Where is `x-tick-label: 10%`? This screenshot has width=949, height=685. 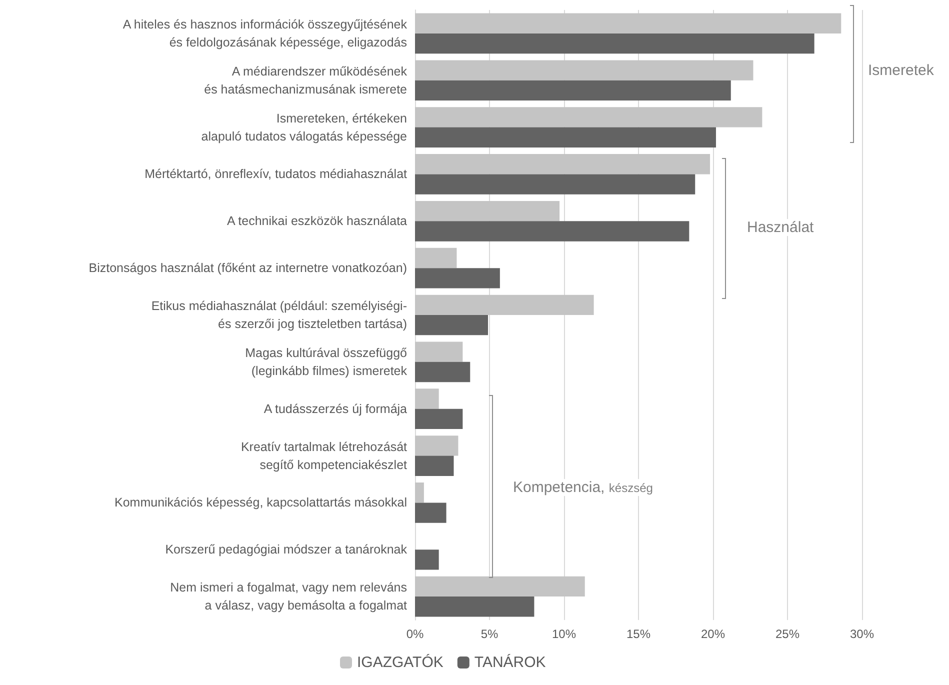
x-tick-label: 10% is located at coordinates (564, 634).